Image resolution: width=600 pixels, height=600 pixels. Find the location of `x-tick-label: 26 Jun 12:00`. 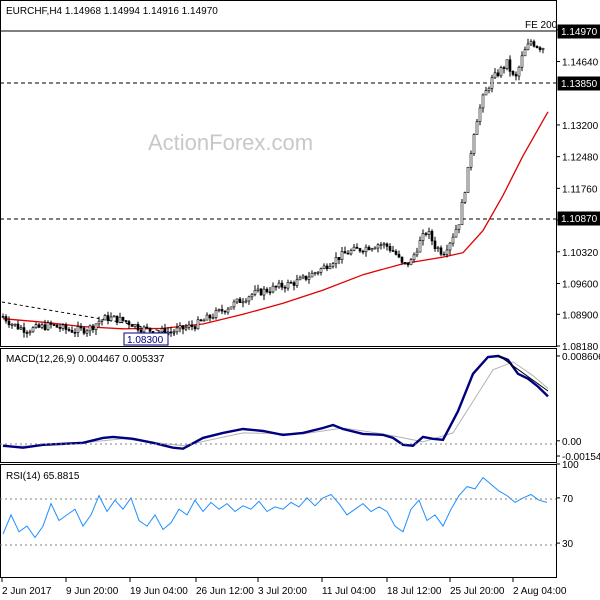

x-tick-label: 26 Jun 12:00 is located at coordinates (225, 591).